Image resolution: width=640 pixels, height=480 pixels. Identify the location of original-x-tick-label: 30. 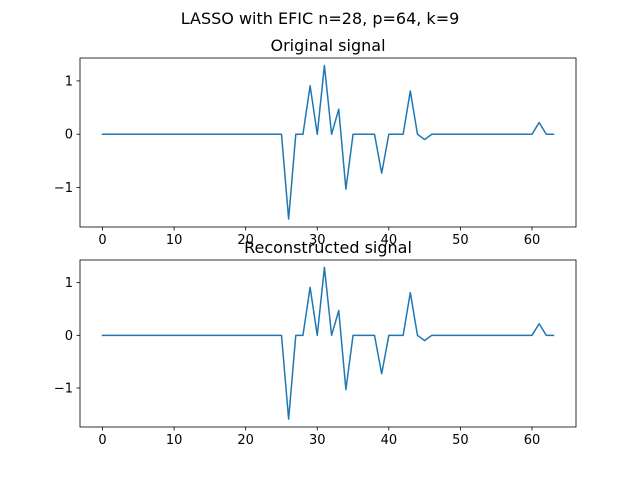
(317, 240).